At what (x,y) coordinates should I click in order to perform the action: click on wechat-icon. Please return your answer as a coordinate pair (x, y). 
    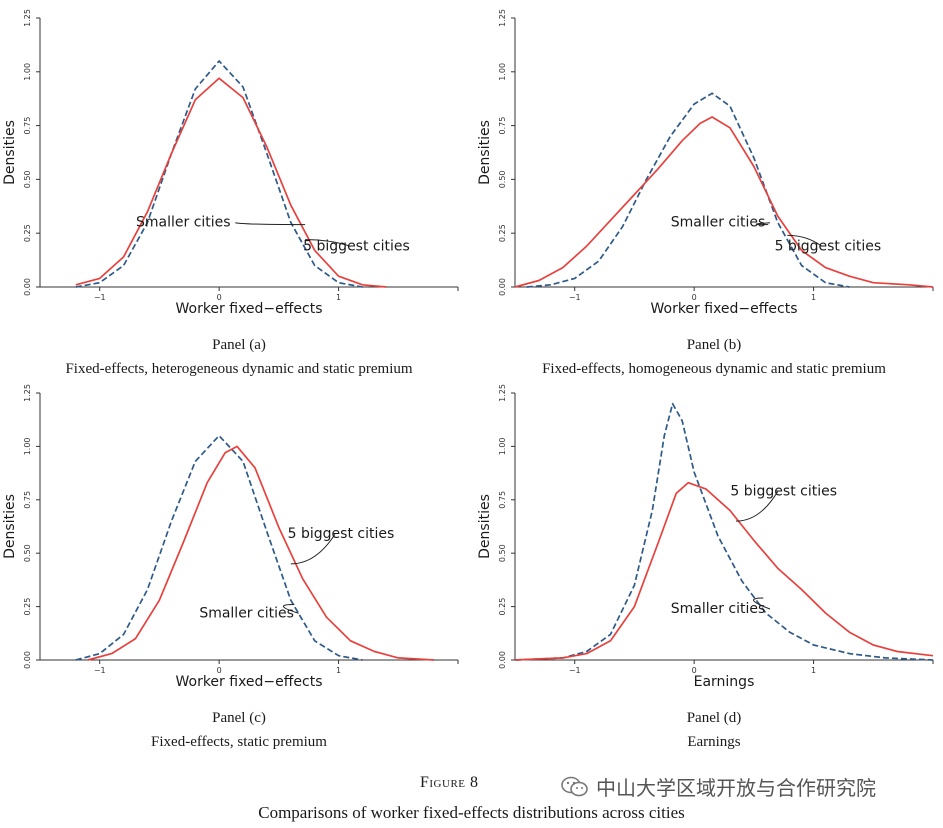
    Looking at the image, I should click on (574, 786).